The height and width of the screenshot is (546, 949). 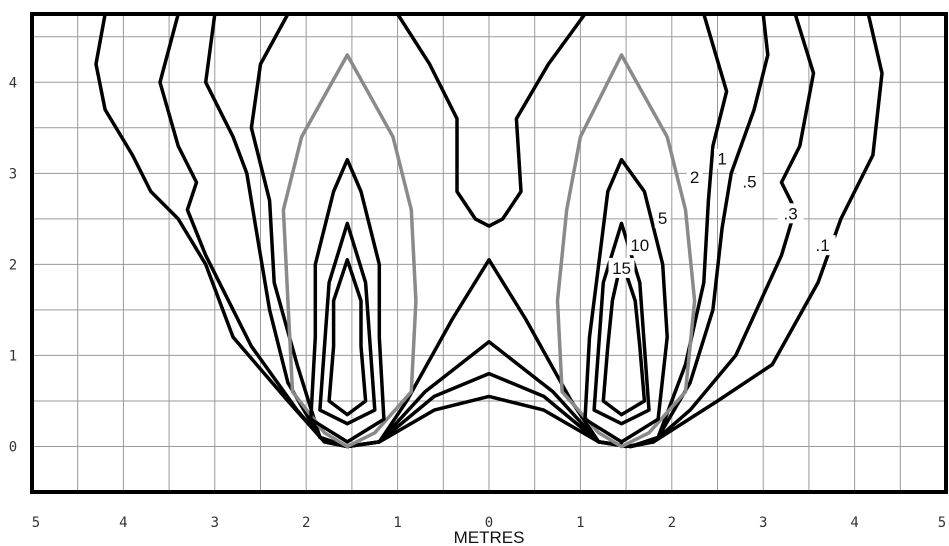 What do you see at coordinates (489, 537) in the screenshot?
I see `x-axis-title: METRES` at bounding box center [489, 537].